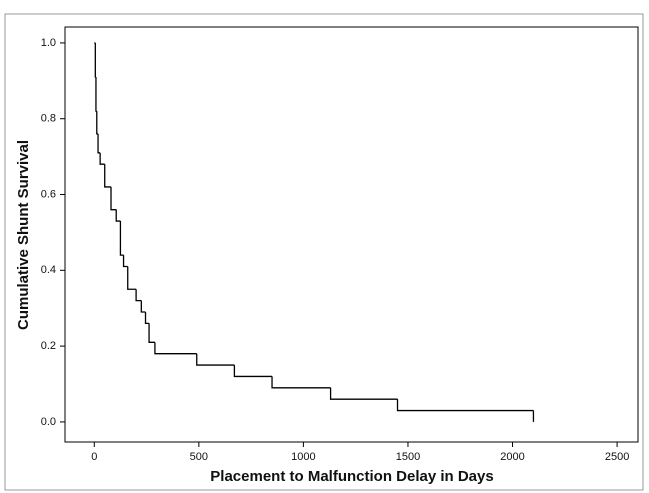 Image resolution: width=649 pixels, height=493 pixels. I want to click on y-tick-label: 0.6, so click(48, 194).